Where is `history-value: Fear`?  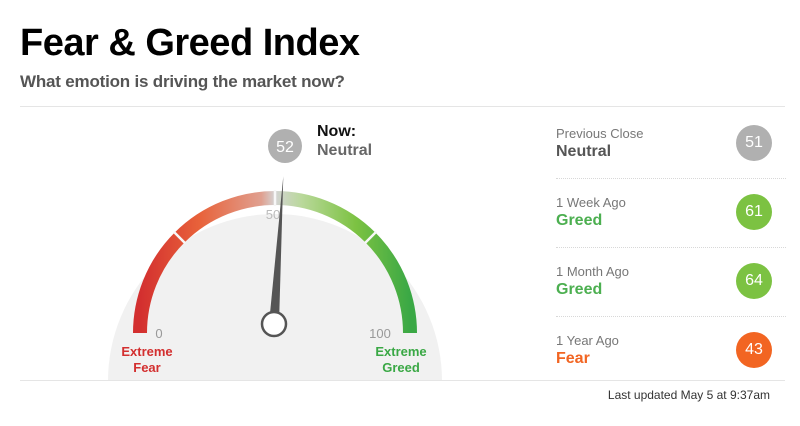 history-value: Fear is located at coordinates (573, 358).